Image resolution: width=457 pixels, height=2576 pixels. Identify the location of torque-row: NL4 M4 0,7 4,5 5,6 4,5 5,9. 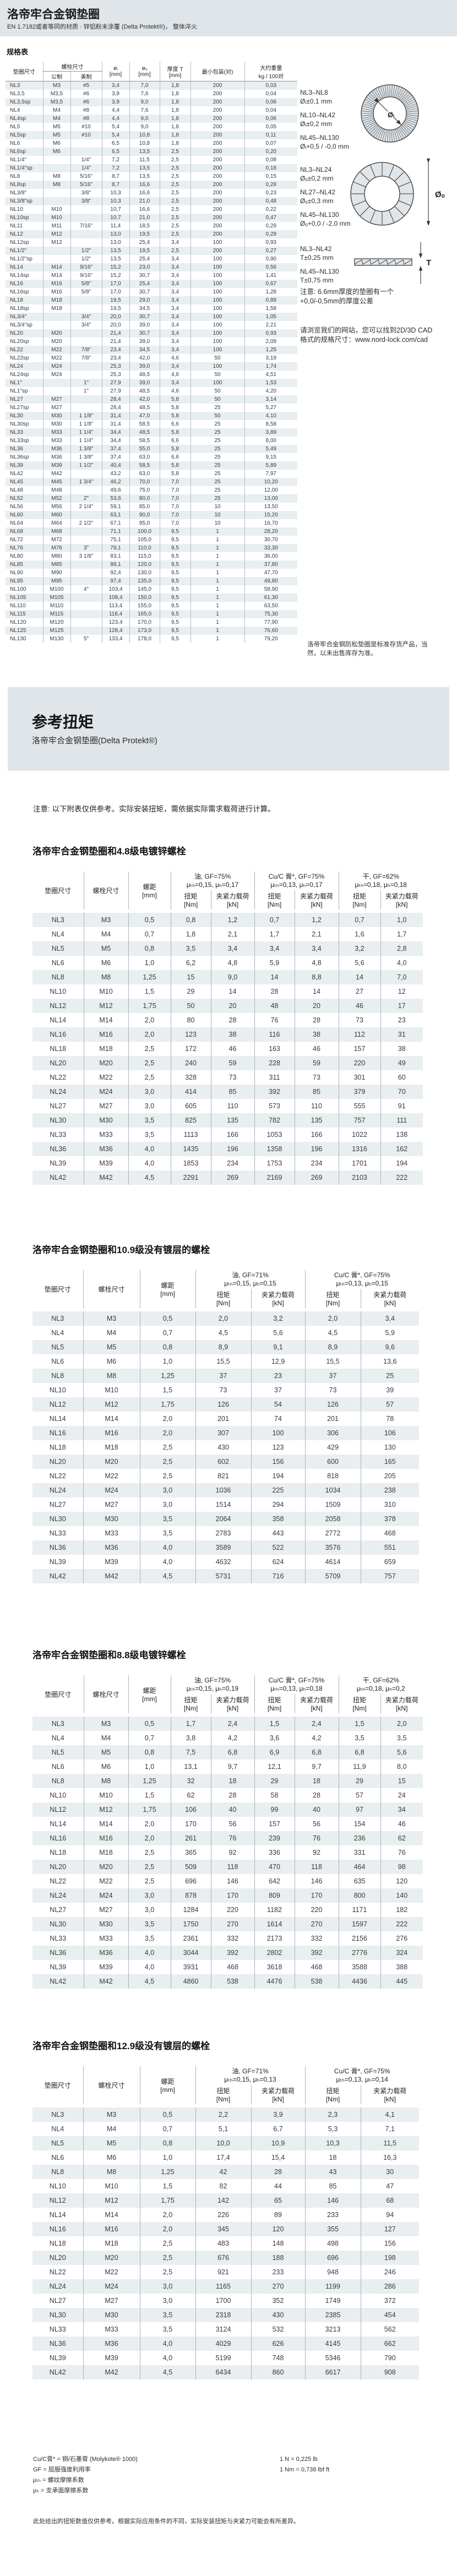
(225, 1333).